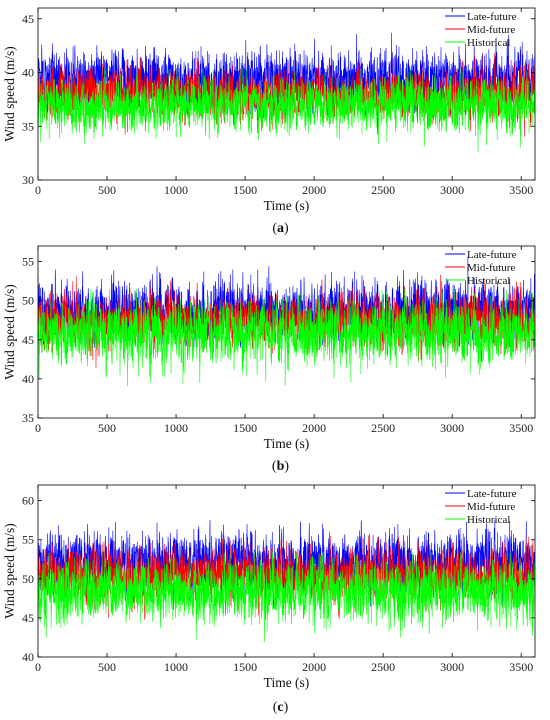 This screenshot has height=720, width=550. Describe the element at coordinates (286, 577) in the screenshot. I see `series-line-mid` at that location.